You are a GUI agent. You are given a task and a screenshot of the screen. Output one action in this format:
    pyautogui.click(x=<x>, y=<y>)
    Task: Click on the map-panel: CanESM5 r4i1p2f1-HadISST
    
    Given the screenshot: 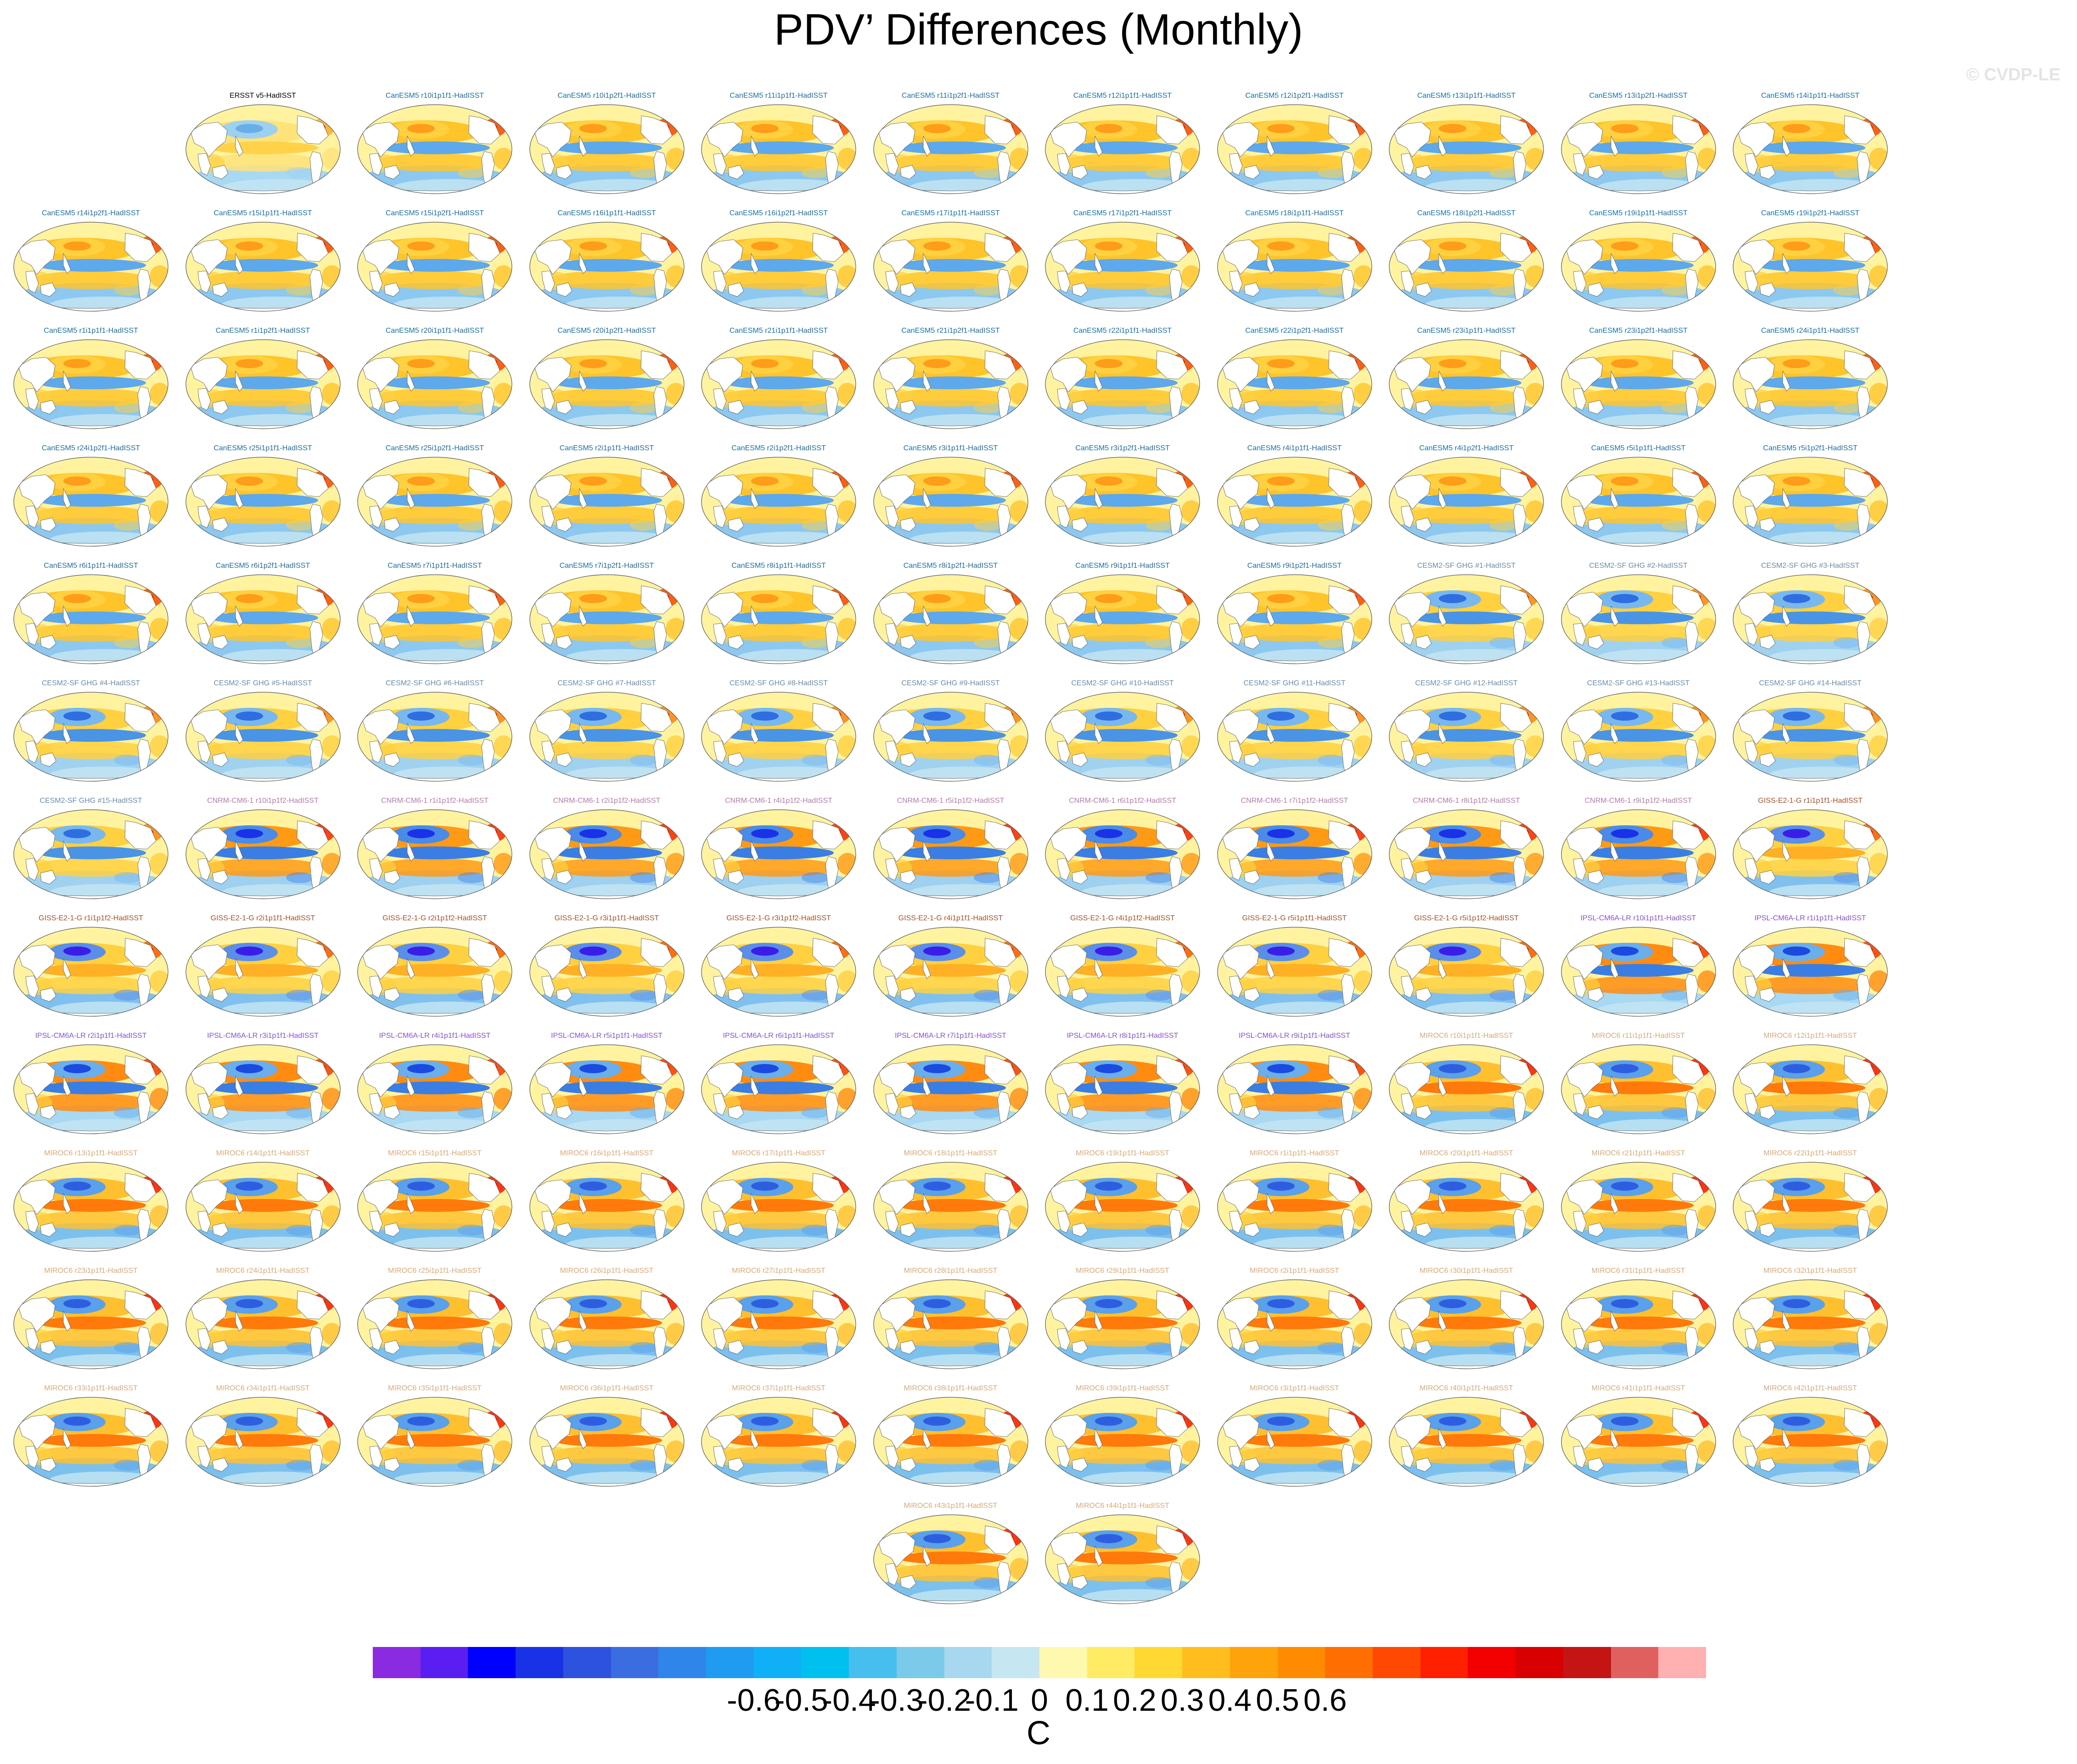 What is the action you would take?
    pyautogui.click(x=1466, y=497)
    